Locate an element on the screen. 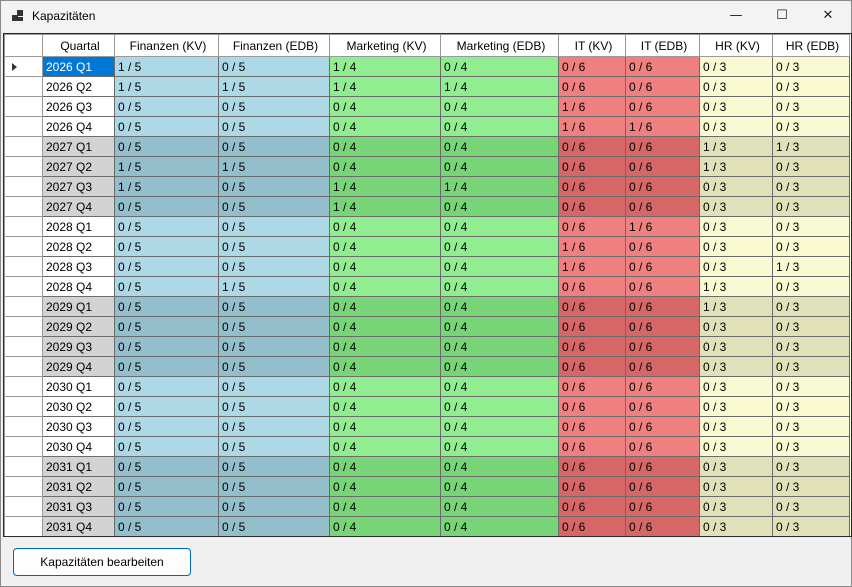 Image resolution: width=852 pixels, height=587 pixels. quartal-cell: 2029 Q3 is located at coordinates (78, 346).